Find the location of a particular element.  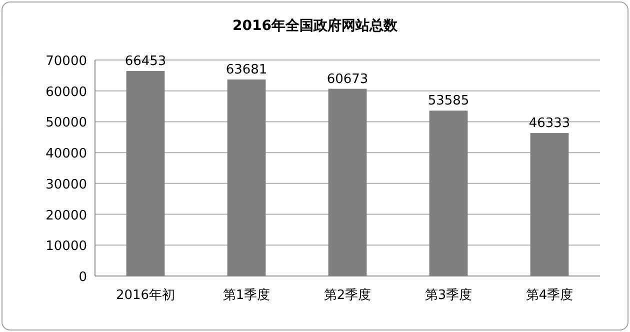

data-label: 53585 is located at coordinates (449, 101).